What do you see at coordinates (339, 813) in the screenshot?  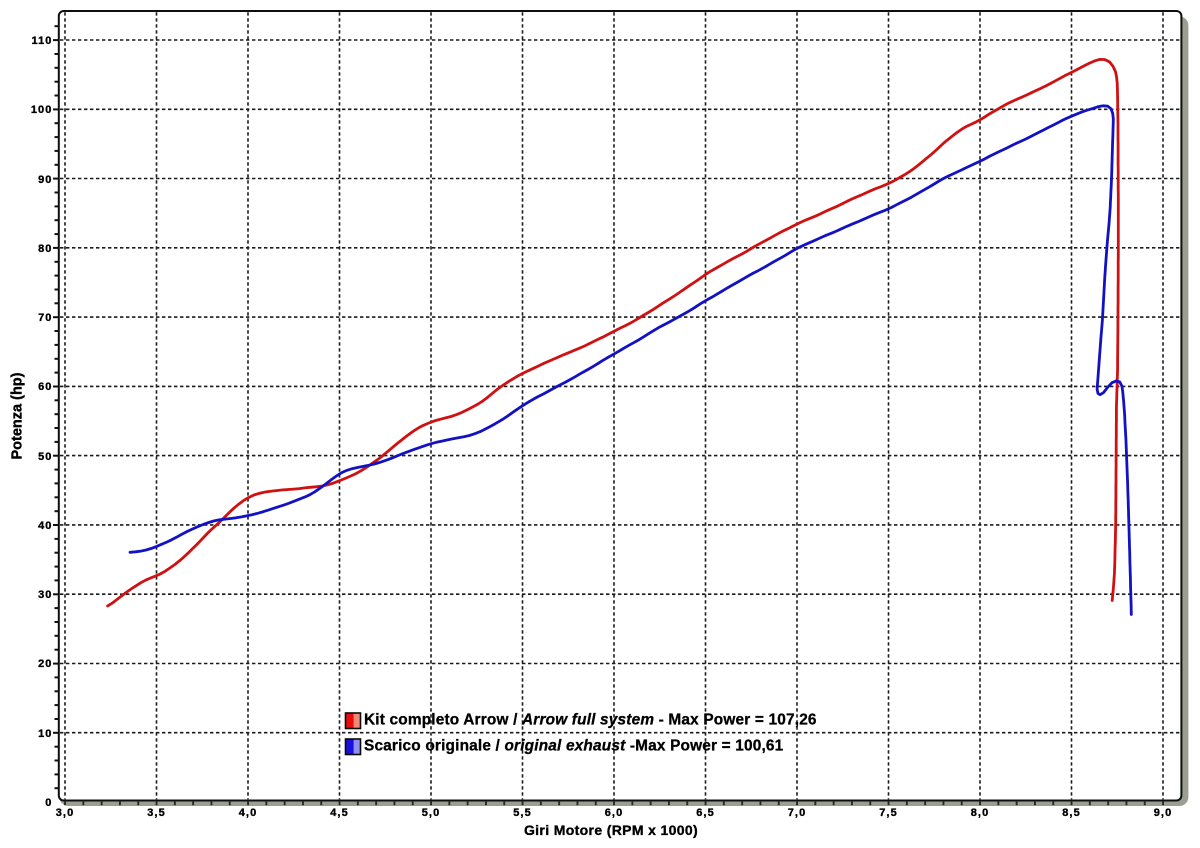 I see `svg-text: 4,5` at bounding box center [339, 813].